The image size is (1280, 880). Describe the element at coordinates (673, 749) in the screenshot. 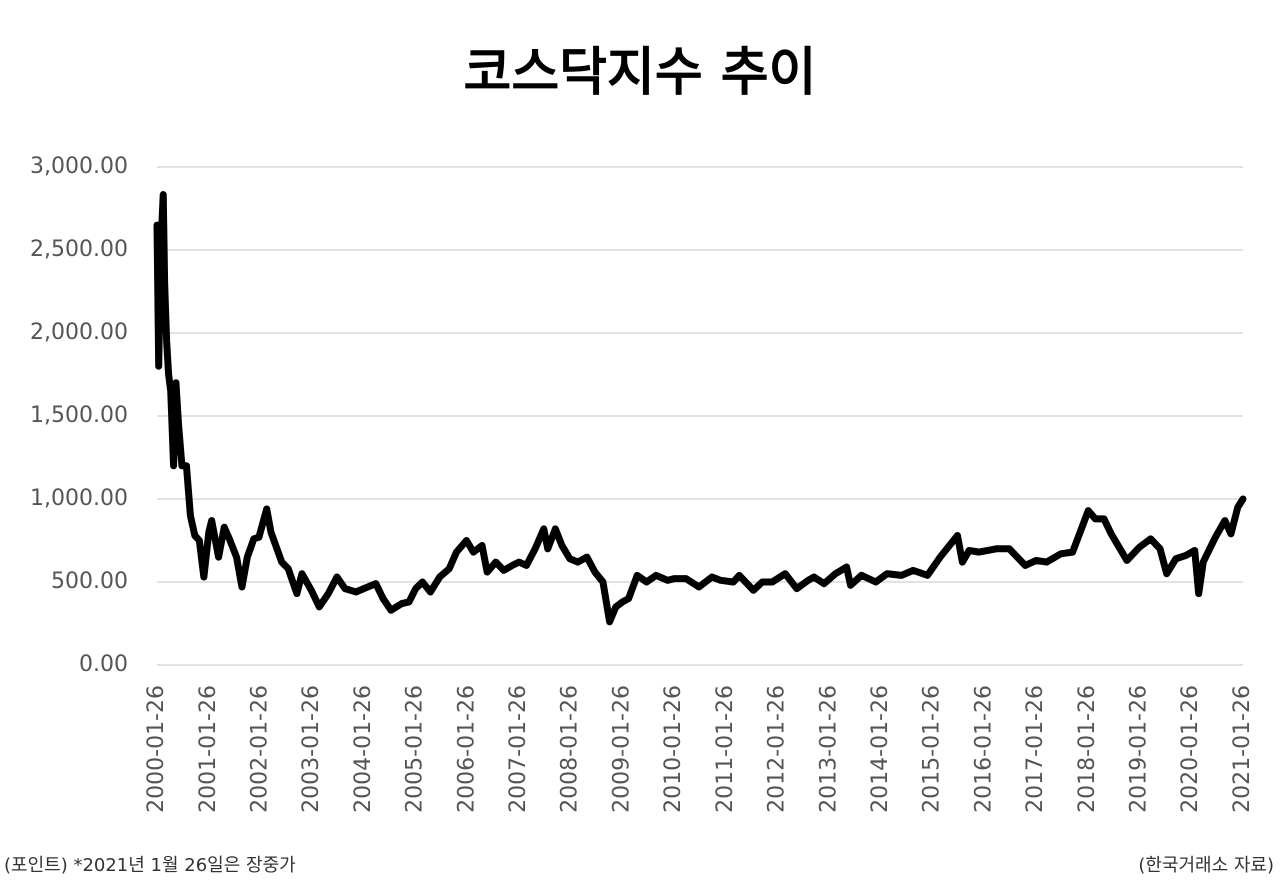

I see `x-tick-label: 2010-01-26` at that location.